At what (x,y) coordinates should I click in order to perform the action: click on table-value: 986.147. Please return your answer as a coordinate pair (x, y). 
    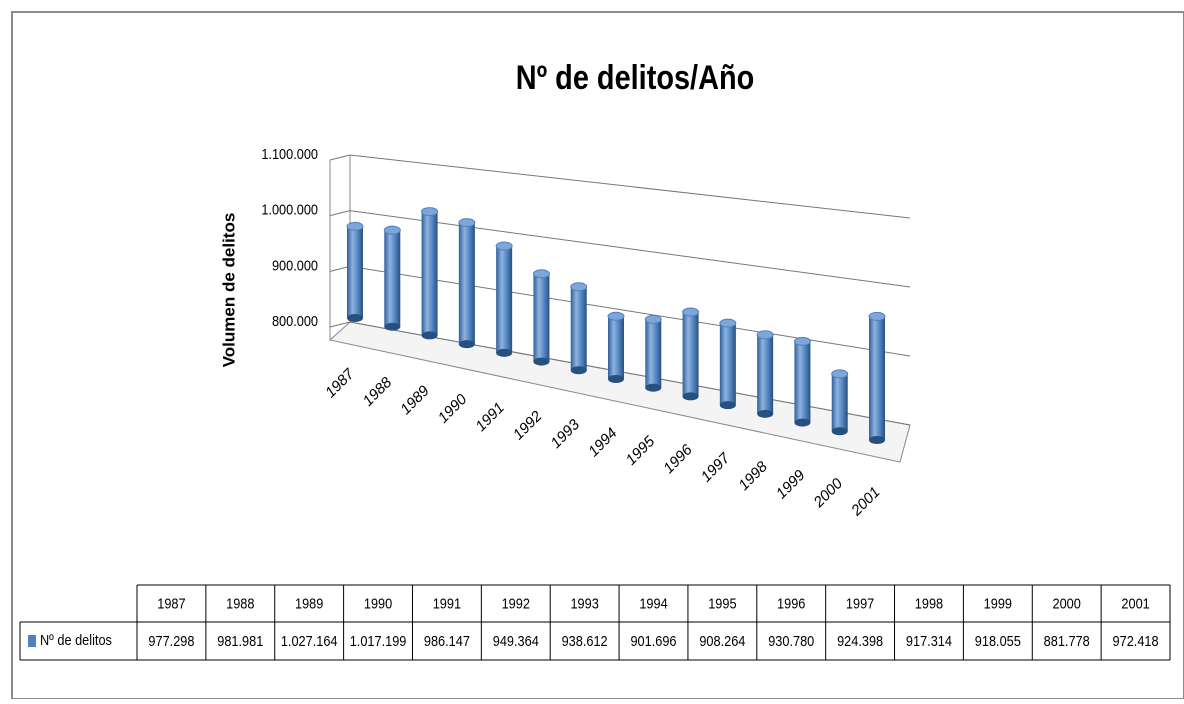
    Looking at the image, I should click on (447, 640).